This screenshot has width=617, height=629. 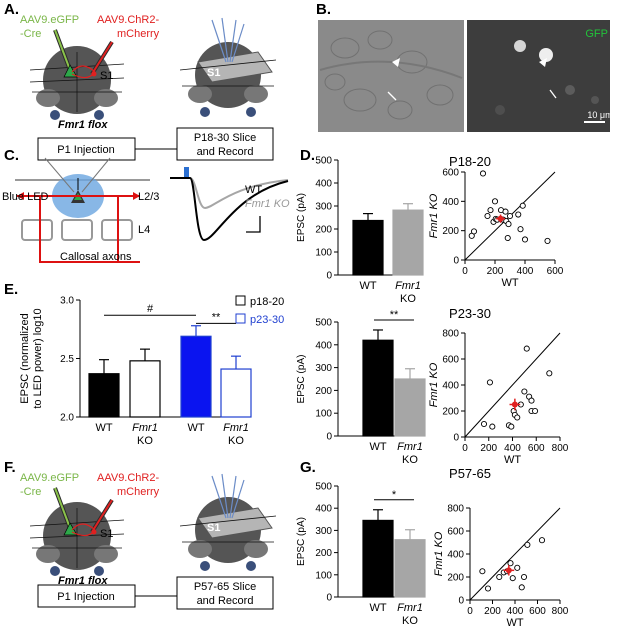 What do you see at coordinates (195, 428) in the screenshot?
I see `E-xlabel-2: WT` at bounding box center [195, 428].